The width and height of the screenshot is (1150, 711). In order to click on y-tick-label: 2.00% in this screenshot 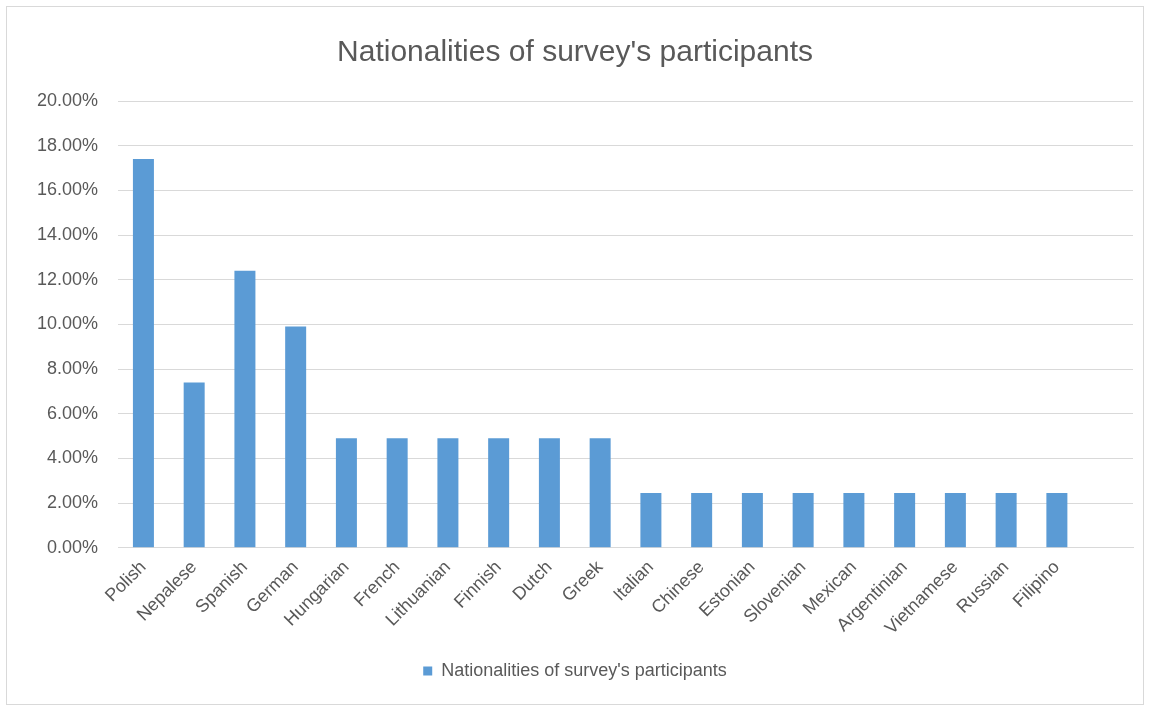, I will do `click(73, 502)`.